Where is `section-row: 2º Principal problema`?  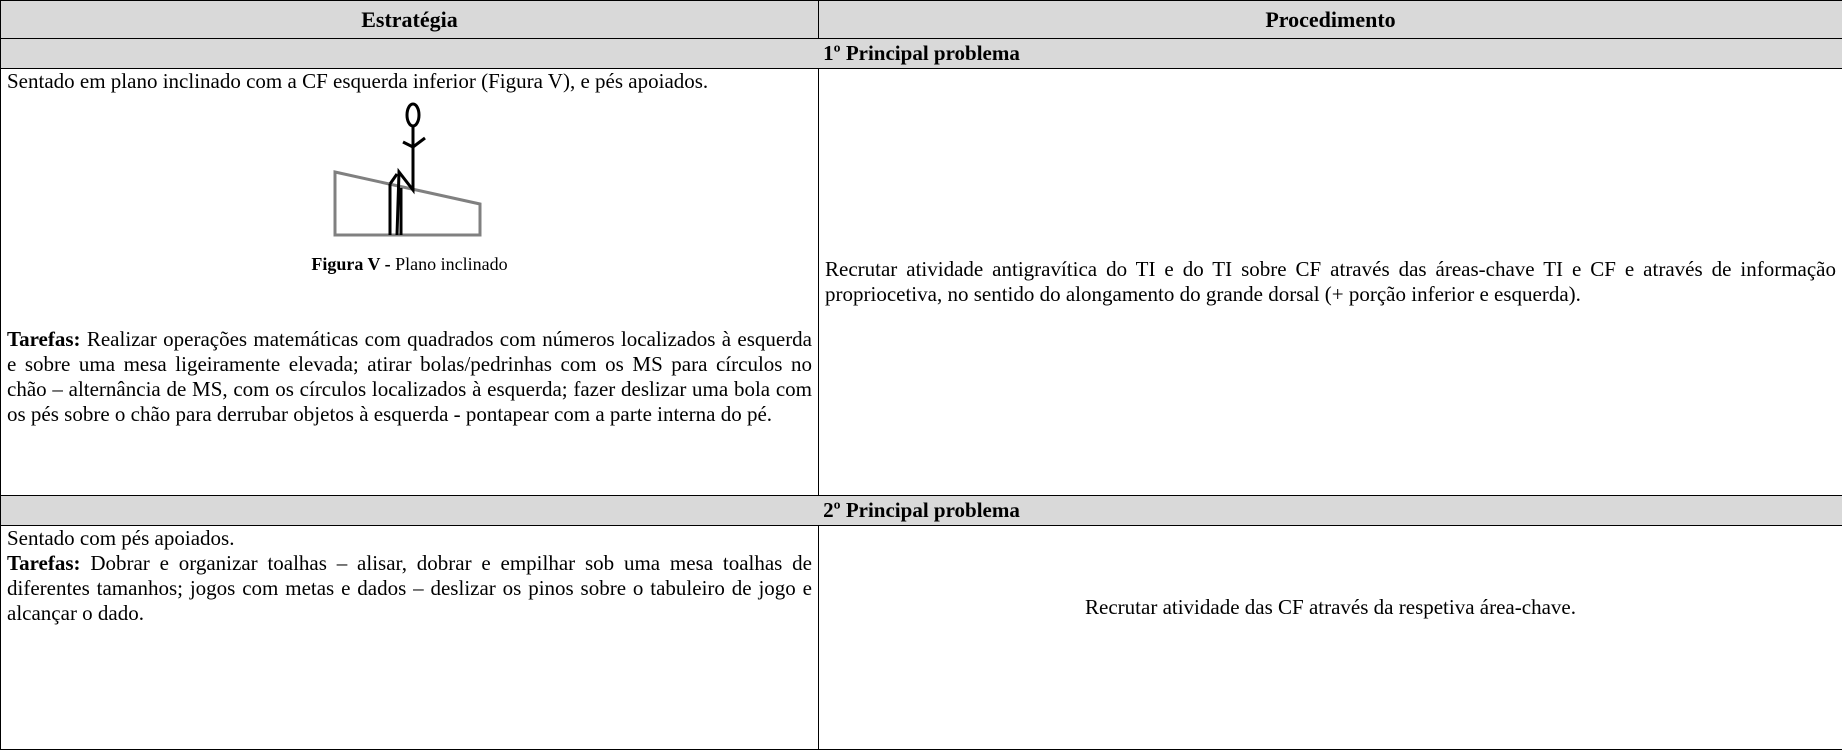 section-row: 2º Principal problema is located at coordinates (921, 510).